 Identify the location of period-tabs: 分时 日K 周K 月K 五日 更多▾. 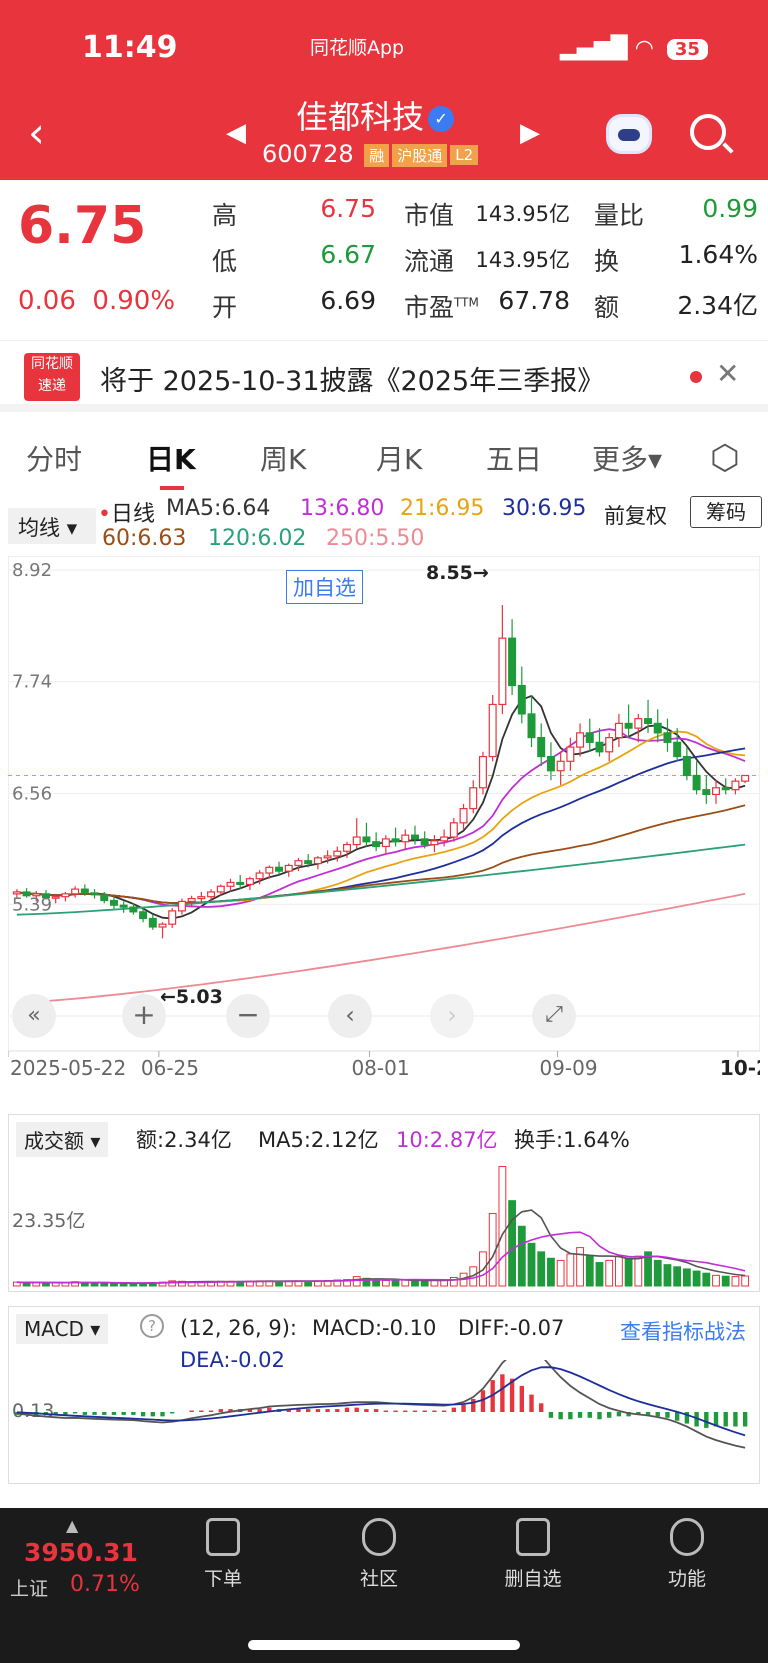
(384, 455).